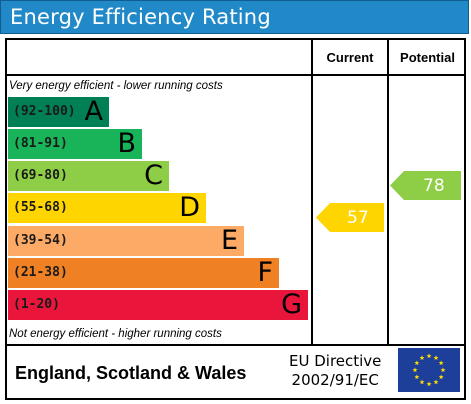  Describe the element at coordinates (107, 208) in the screenshot. I see `band-d: (55-68) D` at that location.